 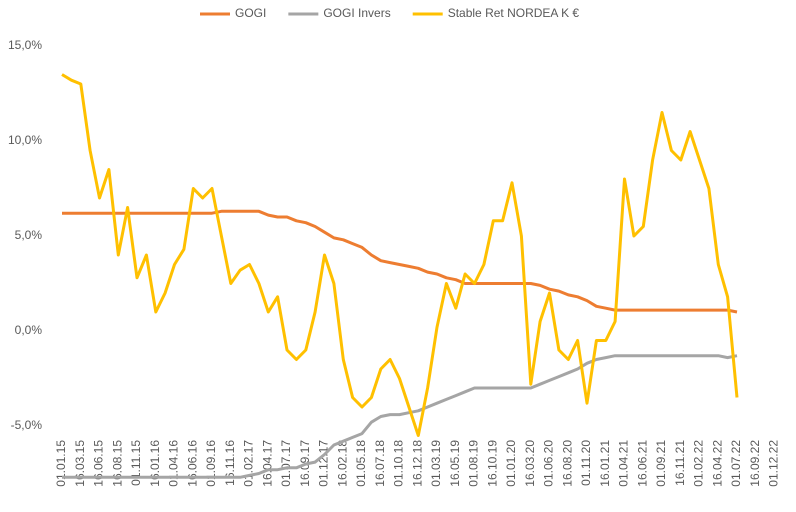 I want to click on x-tick-label: 01.06.20, so click(x=549, y=463).